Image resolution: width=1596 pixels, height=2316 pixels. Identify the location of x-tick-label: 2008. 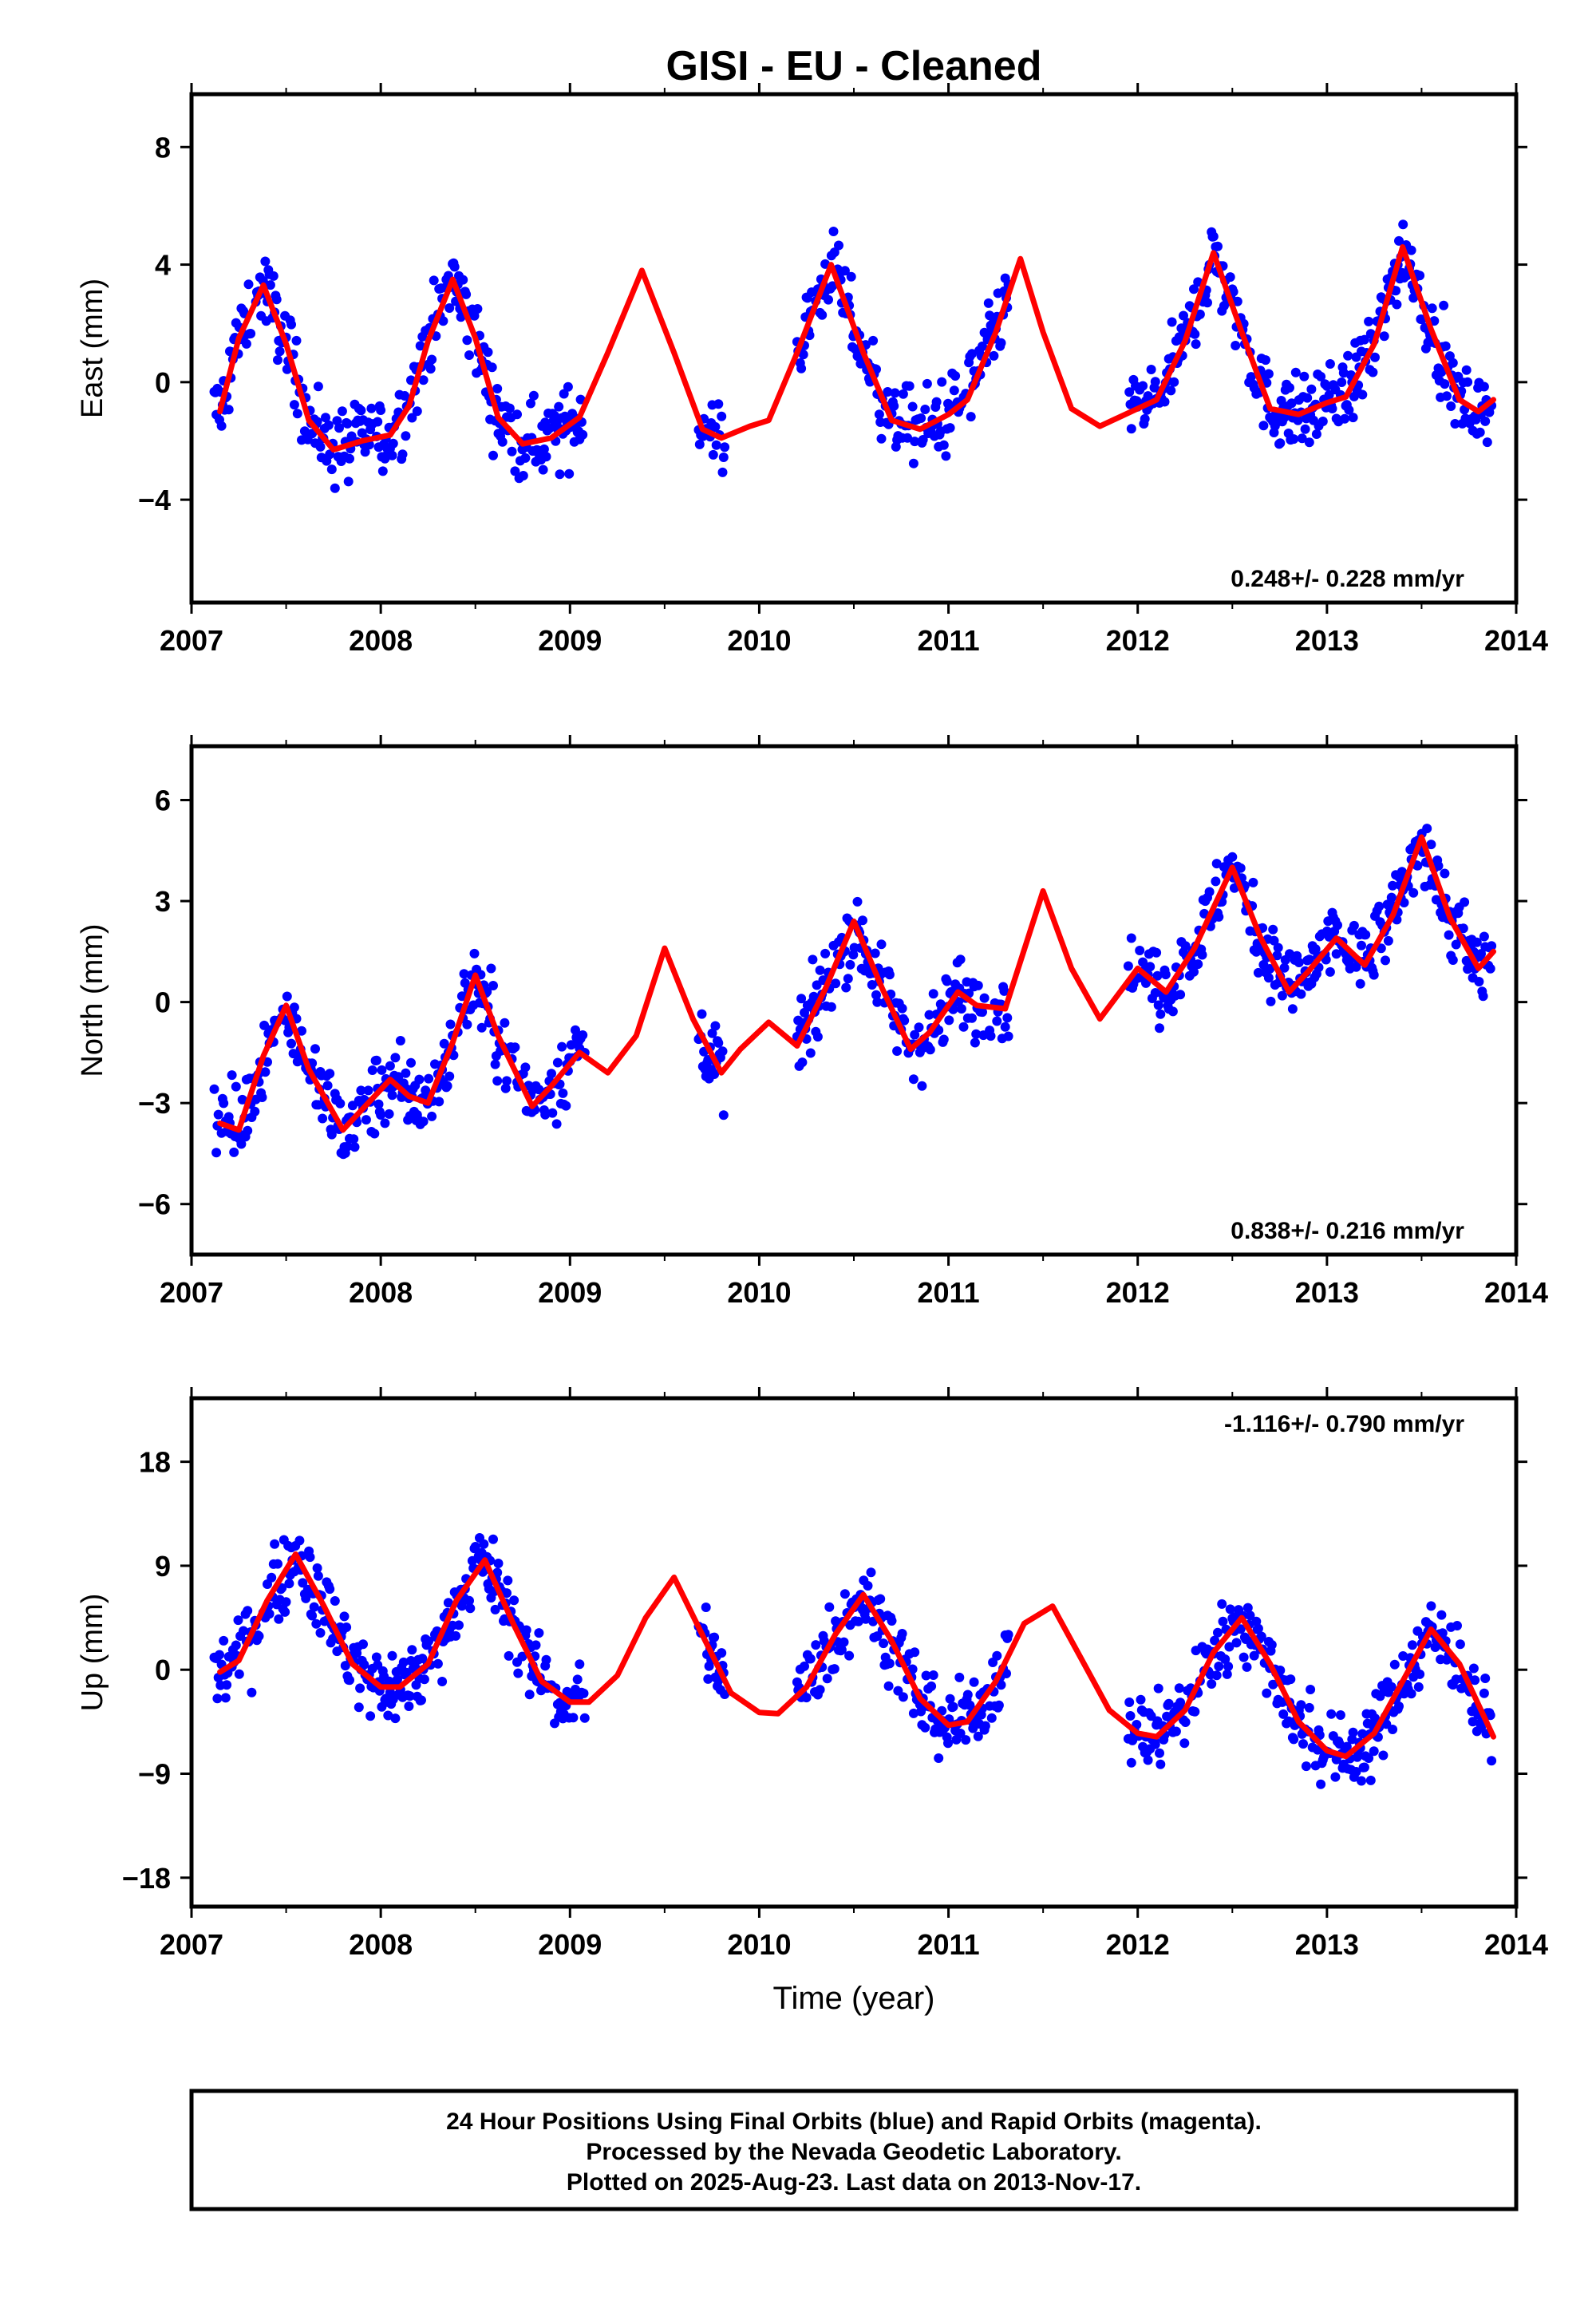
(381, 640).